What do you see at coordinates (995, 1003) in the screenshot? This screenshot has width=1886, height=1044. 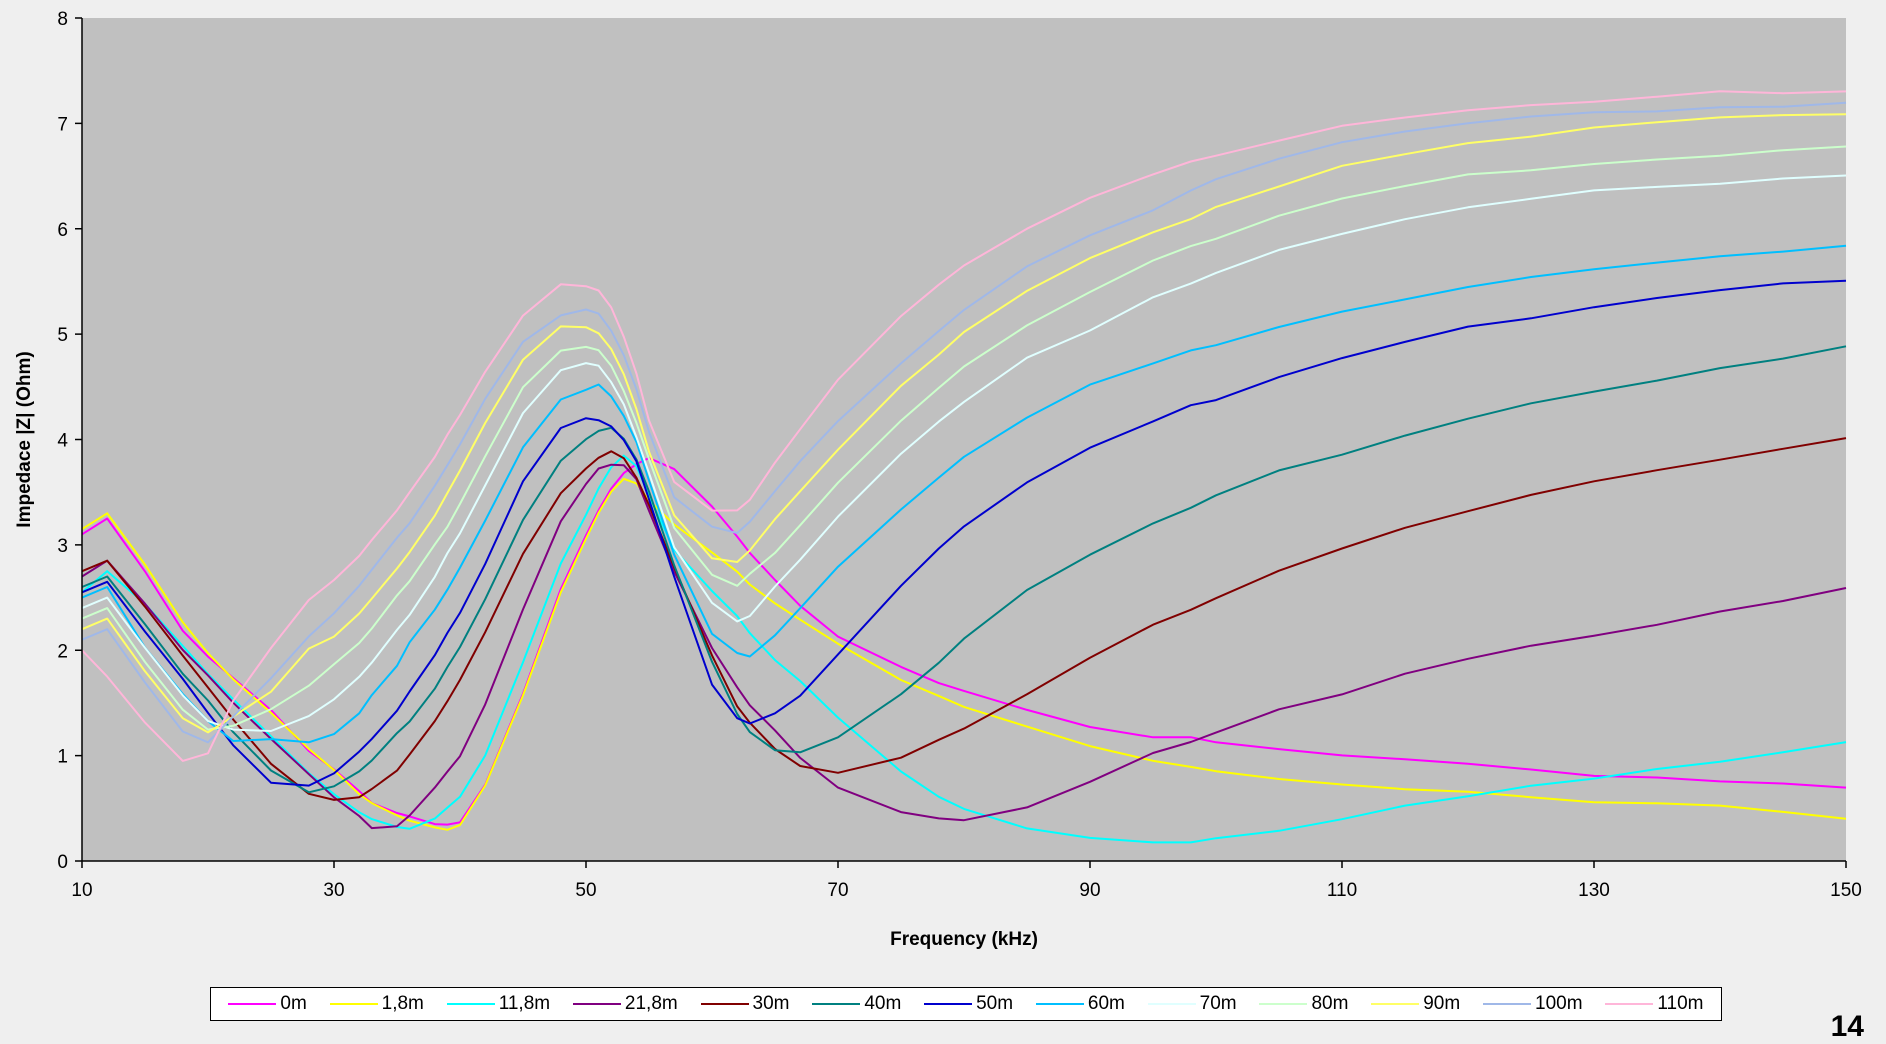 I see `legend-label: 50m` at bounding box center [995, 1003].